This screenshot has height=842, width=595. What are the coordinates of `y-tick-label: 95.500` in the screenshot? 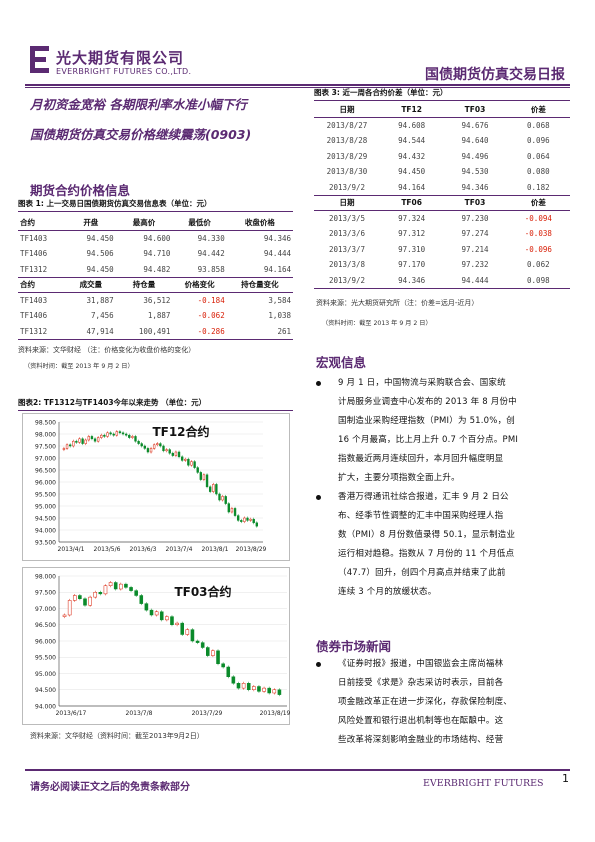 It's located at (45, 494).